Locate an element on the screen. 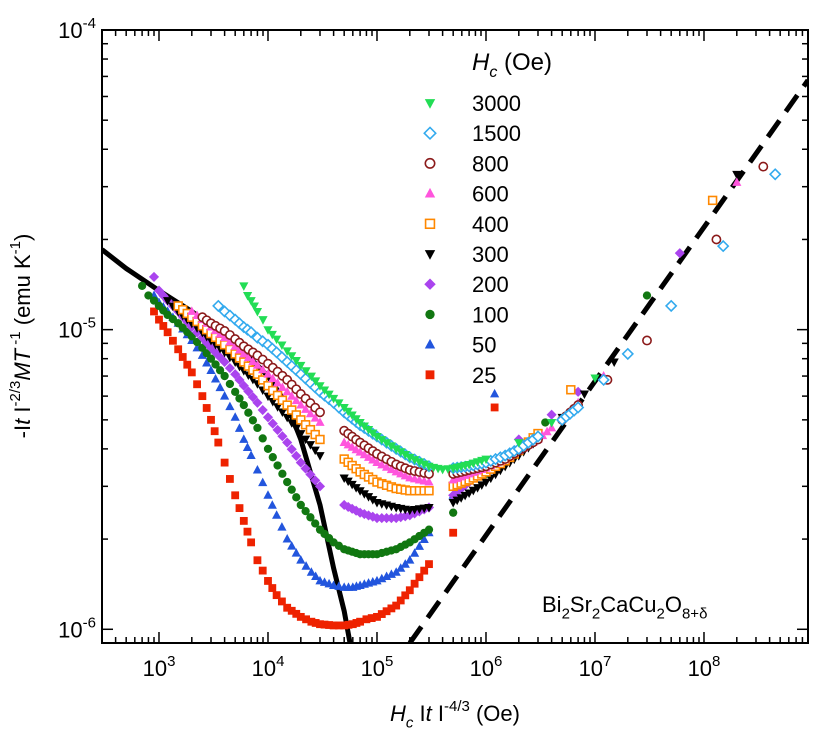 The image size is (830, 731). y-tick-label: 10⁻⁴ is located at coordinates (77, 29).